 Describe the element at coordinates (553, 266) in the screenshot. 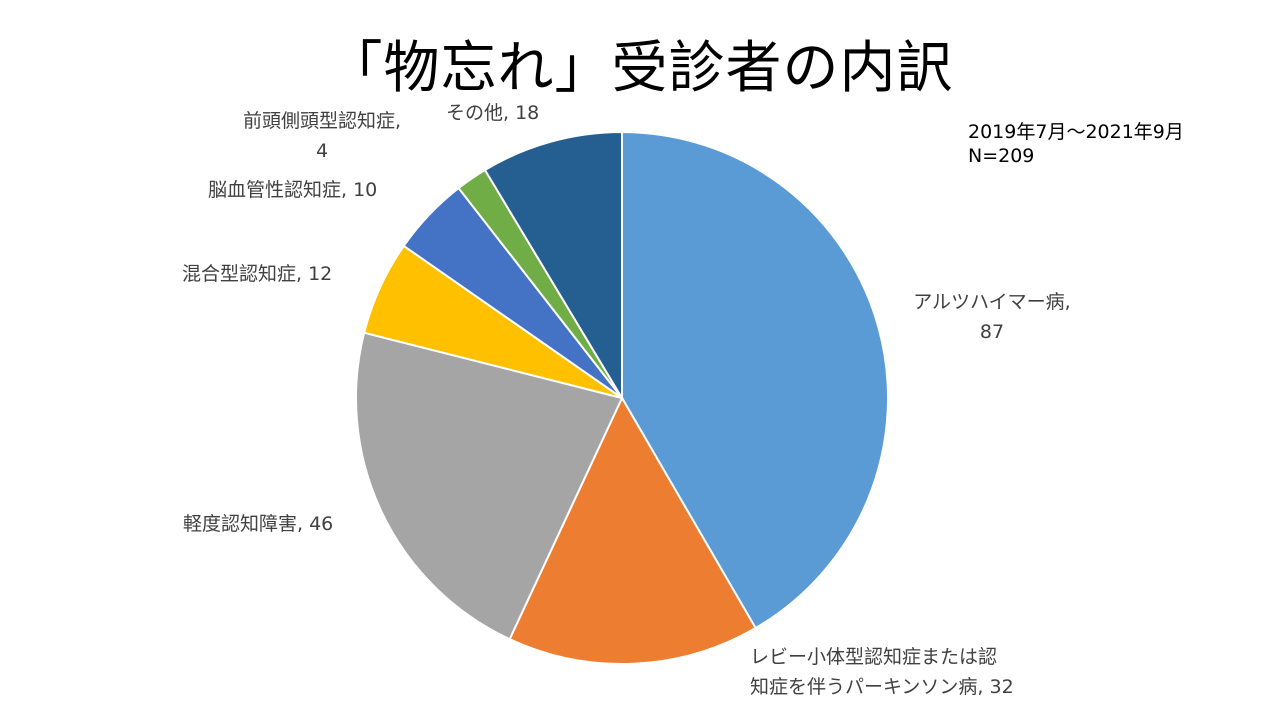

I see `slice-other` at that location.